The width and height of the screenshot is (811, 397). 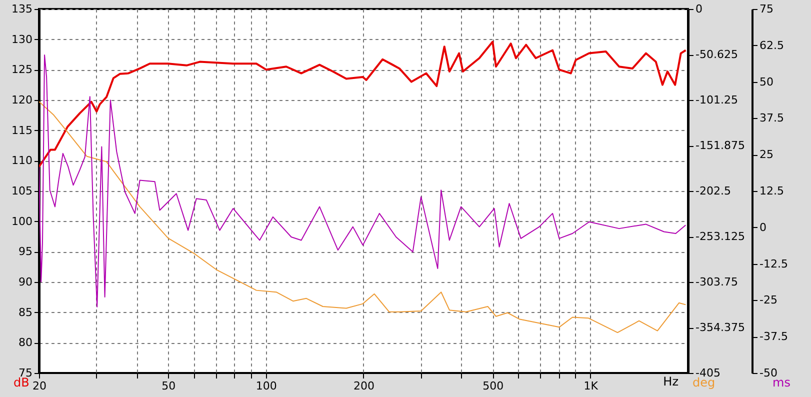 What do you see at coordinates (591, 386) in the screenshot?
I see `x-tick-label: 1K` at bounding box center [591, 386].